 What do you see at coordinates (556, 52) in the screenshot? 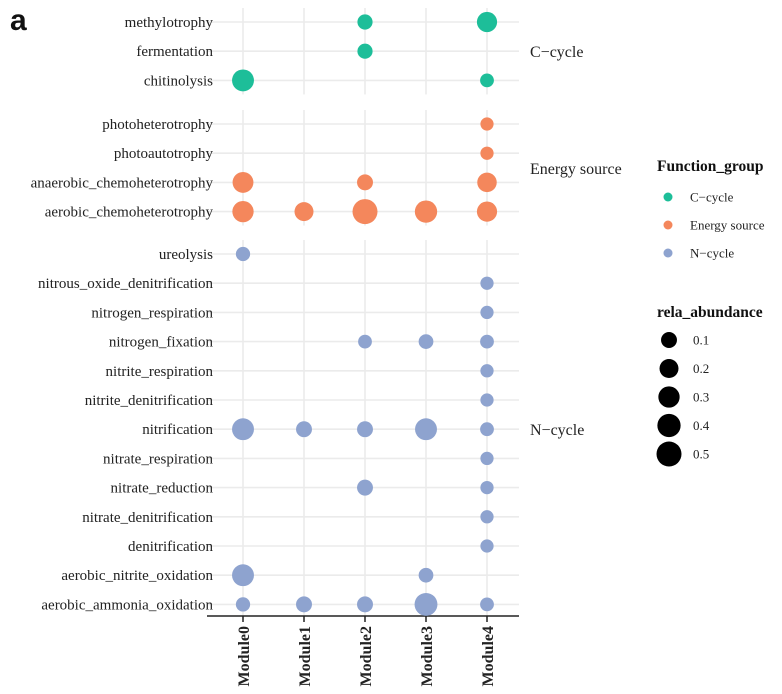
I see `facet-strip-label: C−cycle` at bounding box center [556, 52].